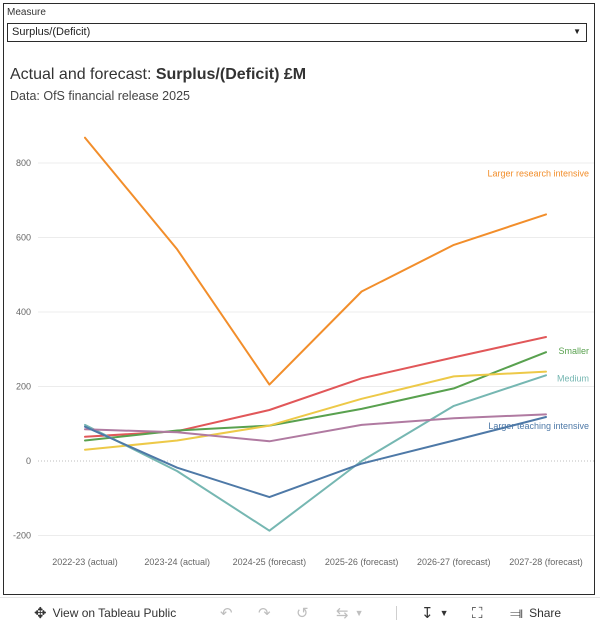  Describe the element at coordinates (23, 163) in the screenshot. I see `y-tick-label: 800` at that location.